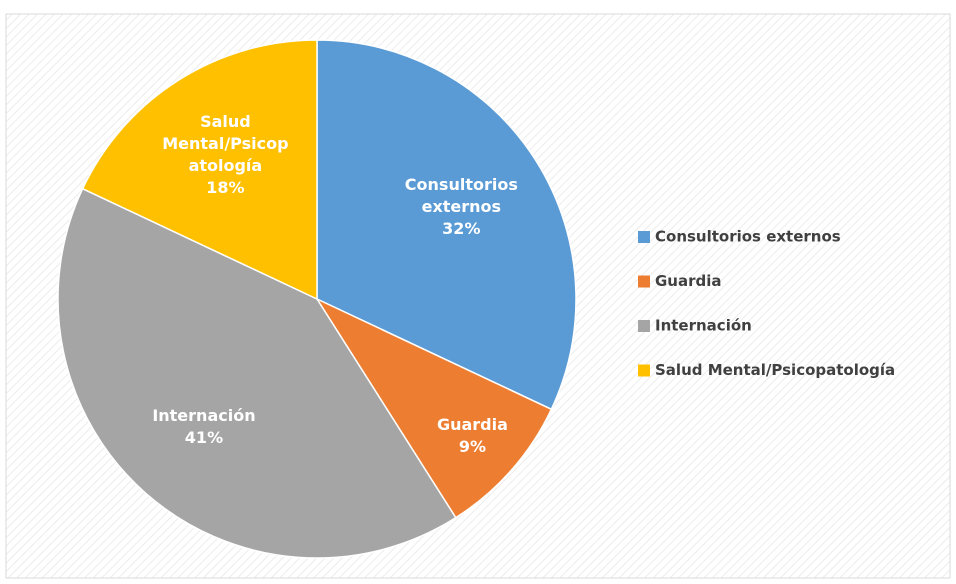 The height and width of the screenshot is (584, 956). I want to click on legend-label: Internación, so click(703, 326).